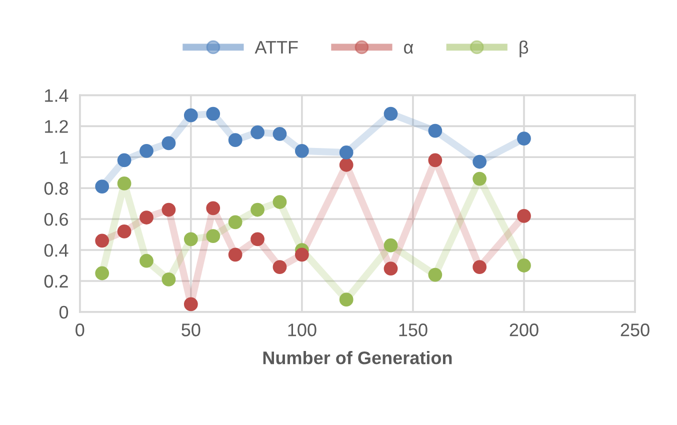 Image resolution: width=677 pixels, height=425 pixels. What do you see at coordinates (413, 330) in the screenshot?
I see `x-tick-label: 150` at bounding box center [413, 330].